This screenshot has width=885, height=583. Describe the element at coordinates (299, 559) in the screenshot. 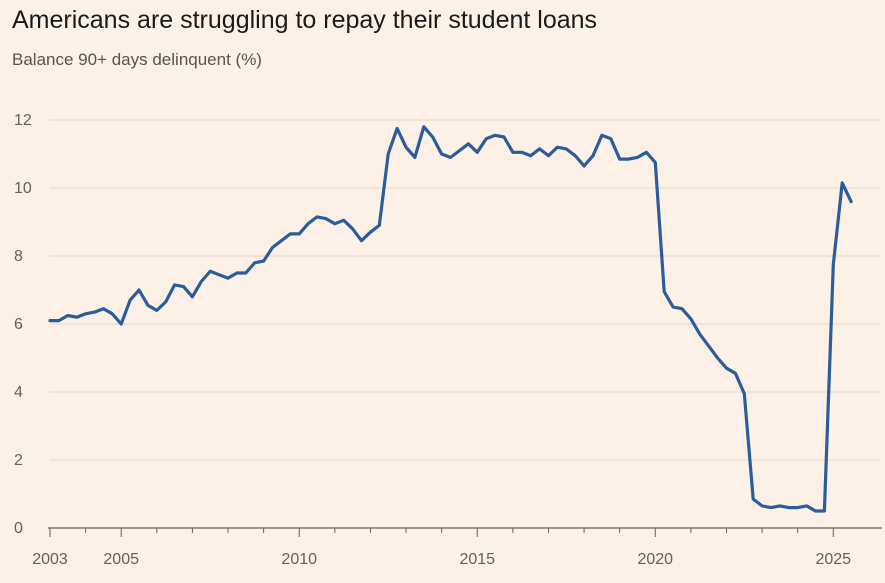

I see `x-tick-label-2010: 2010` at that location.